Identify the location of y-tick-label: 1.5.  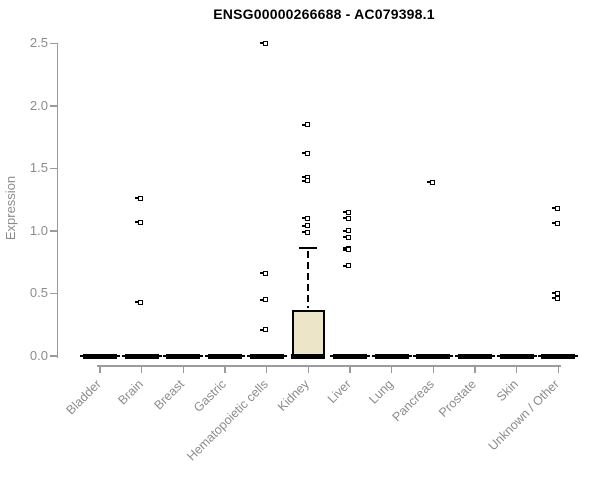
(38, 168).